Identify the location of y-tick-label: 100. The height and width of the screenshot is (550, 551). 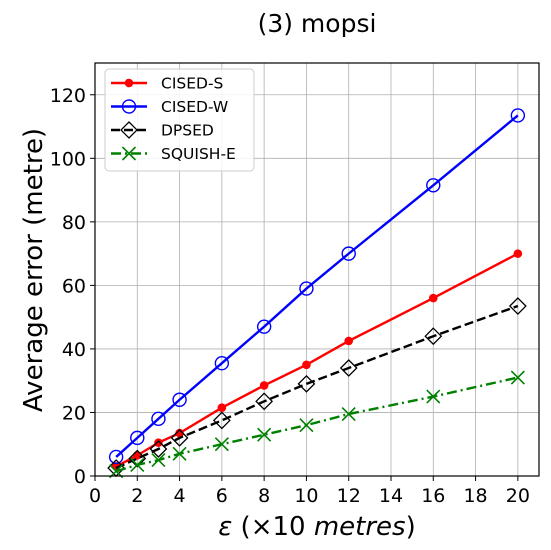
(68, 159).